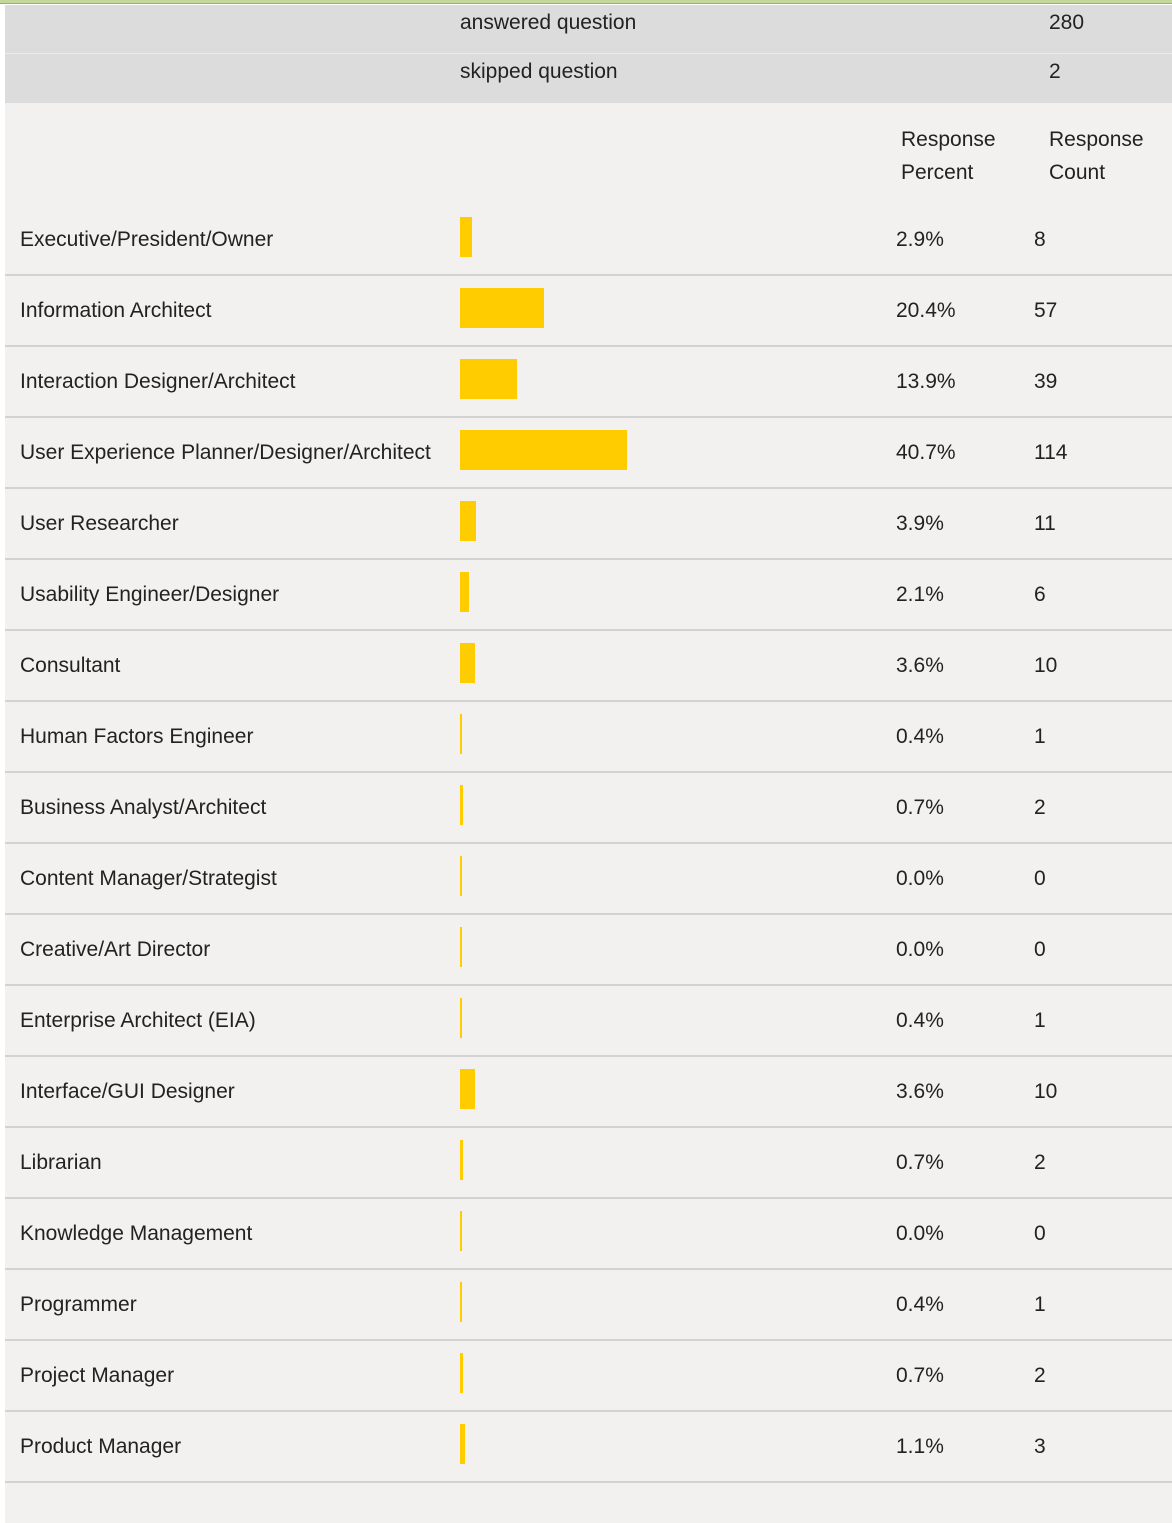 Image resolution: width=1172 pixels, height=1523 pixels. I want to click on response-percent: 3.9%, so click(920, 523).